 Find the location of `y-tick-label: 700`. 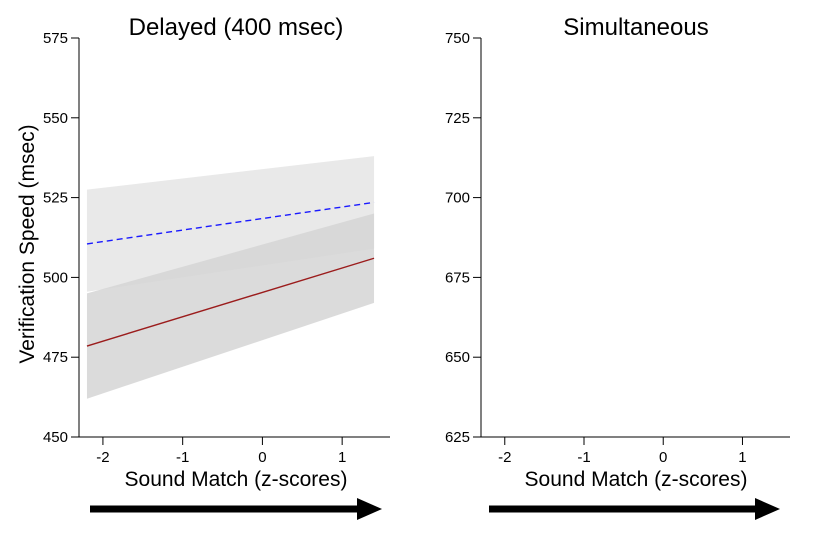

y-tick-label: 700 is located at coordinates (457, 198).